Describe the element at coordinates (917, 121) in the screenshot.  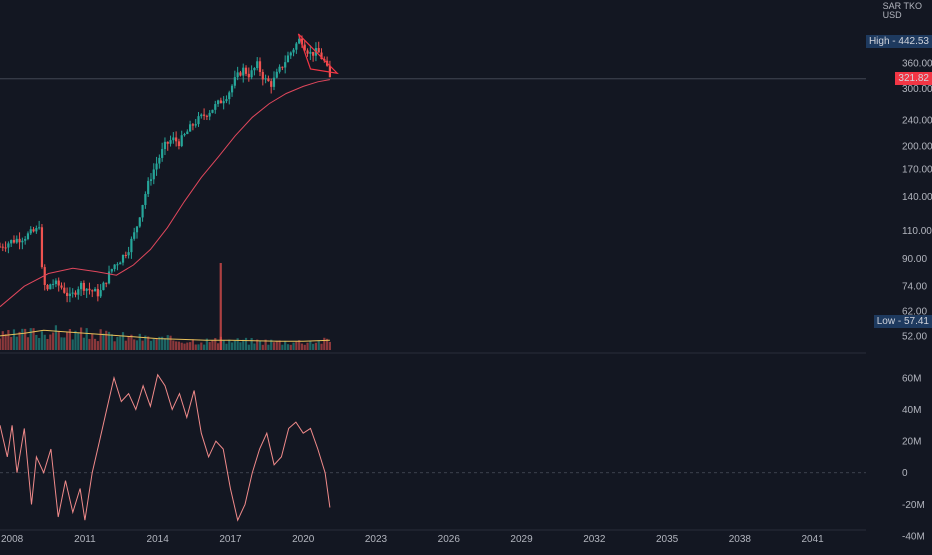
I see `price-axis-tick: 240.00` at that location.